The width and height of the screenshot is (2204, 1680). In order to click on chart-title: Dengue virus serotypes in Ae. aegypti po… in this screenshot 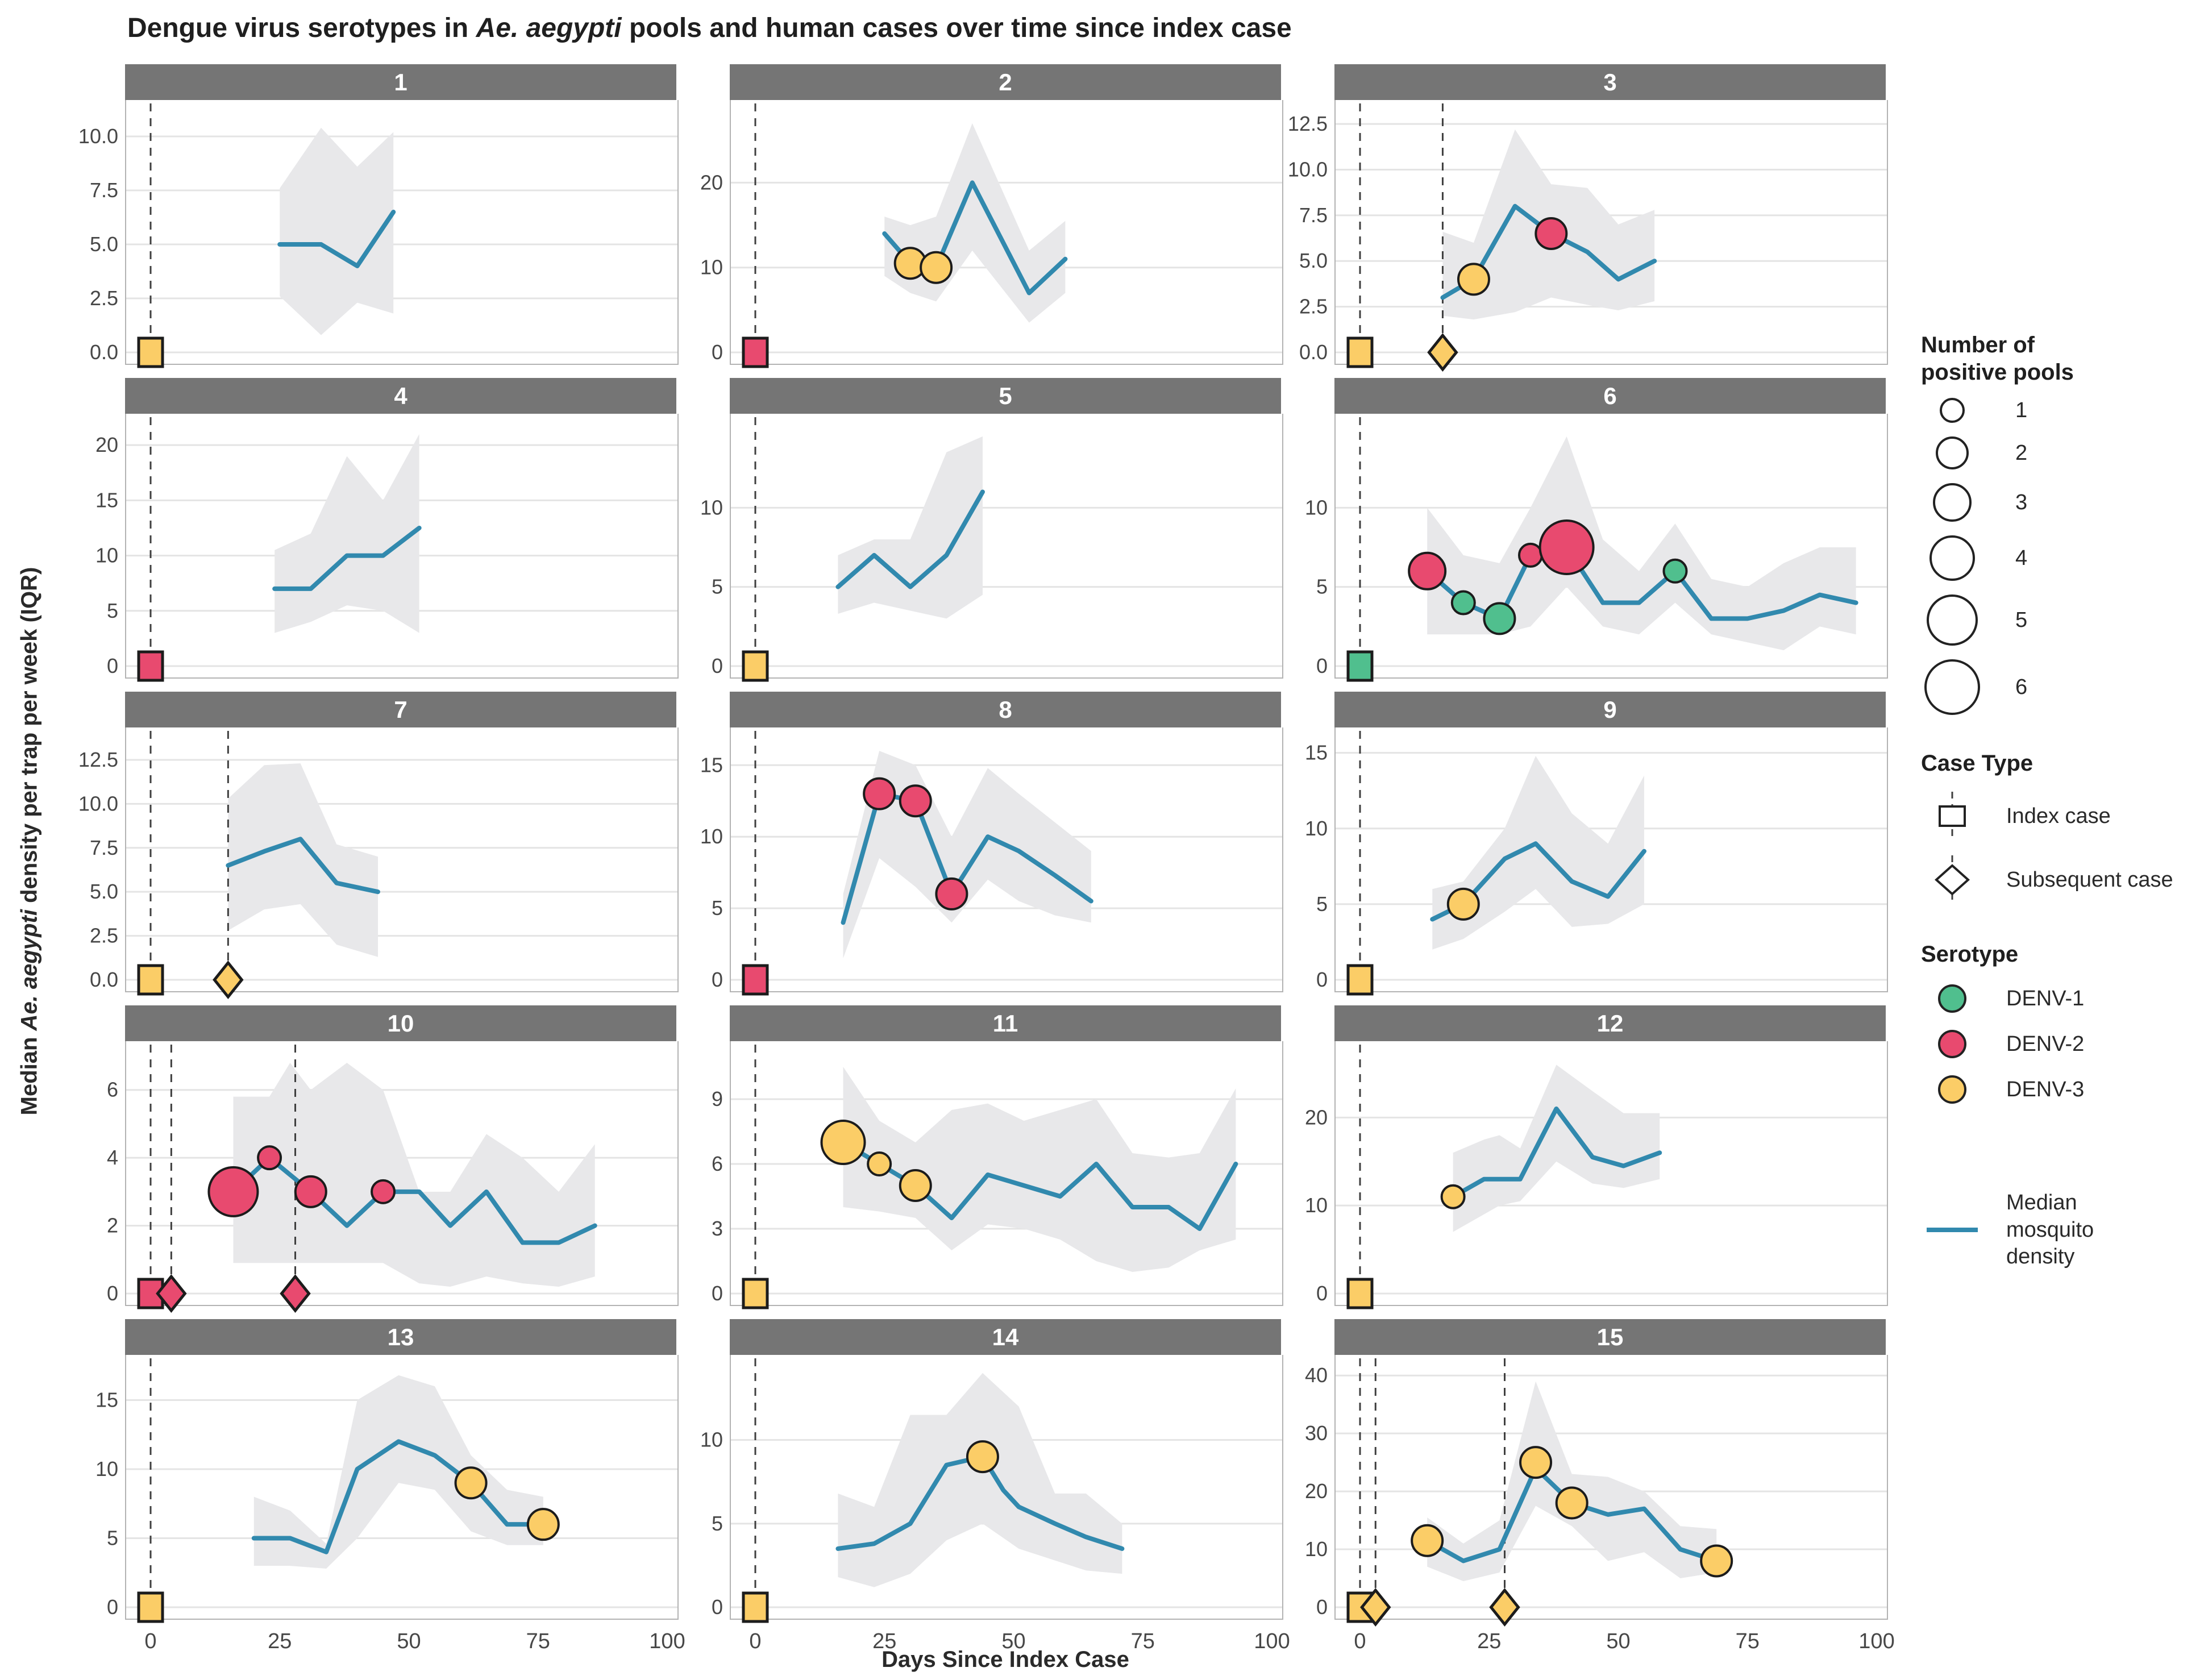, I will do `click(709, 29)`.